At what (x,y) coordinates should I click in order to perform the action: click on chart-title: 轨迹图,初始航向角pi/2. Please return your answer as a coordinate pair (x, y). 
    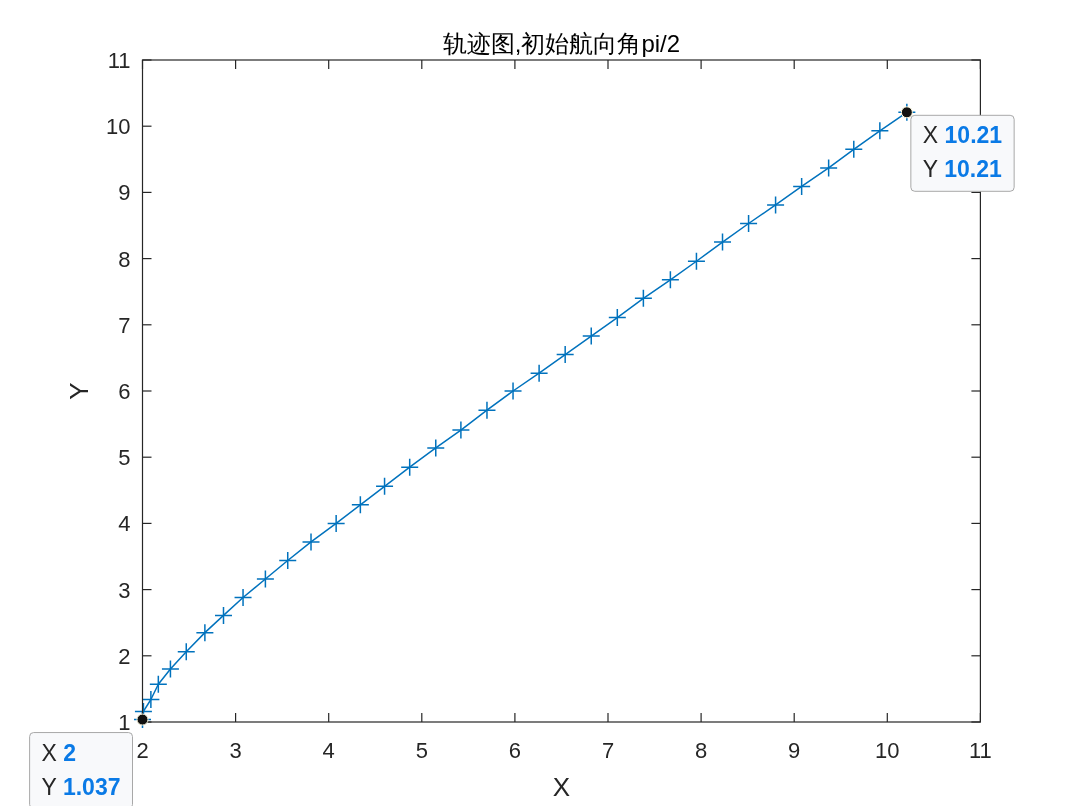
    Looking at the image, I should click on (561, 43).